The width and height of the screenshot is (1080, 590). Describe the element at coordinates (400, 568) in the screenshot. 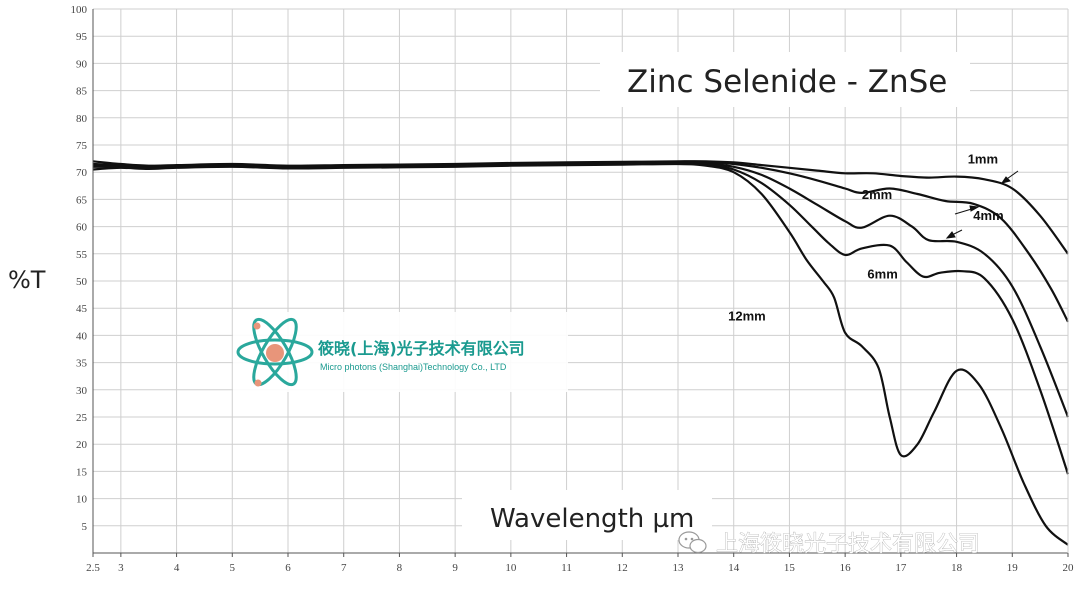

I see `x-tick-label: 8` at that location.